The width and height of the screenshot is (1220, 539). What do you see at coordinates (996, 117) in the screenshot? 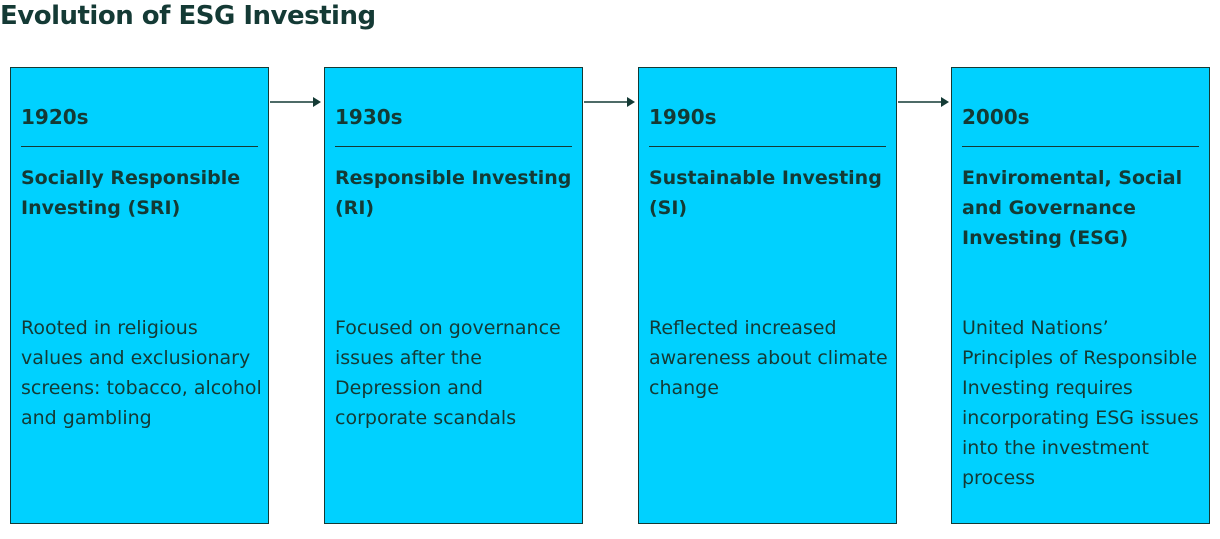
I see `stage-era: 2000s` at bounding box center [996, 117].